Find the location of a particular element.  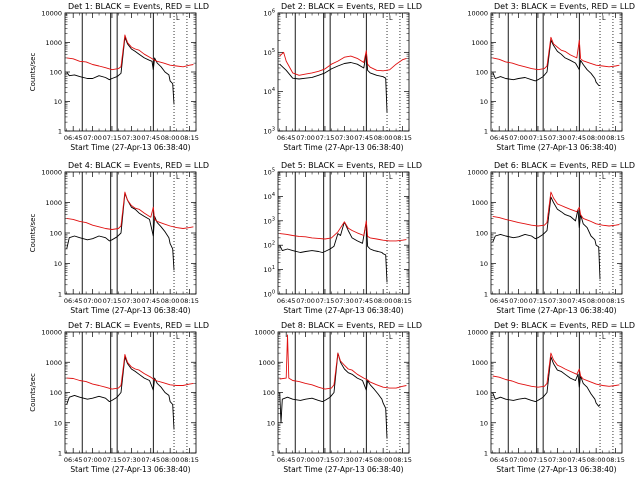

y-tick-label: 10⁵ is located at coordinates (269, 172).